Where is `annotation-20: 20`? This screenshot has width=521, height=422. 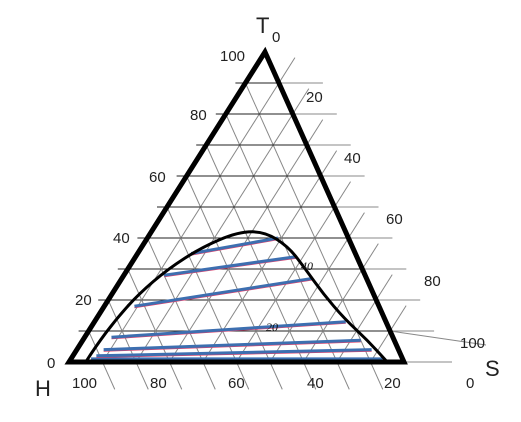 annotation-20: 20 is located at coordinates (272, 327).